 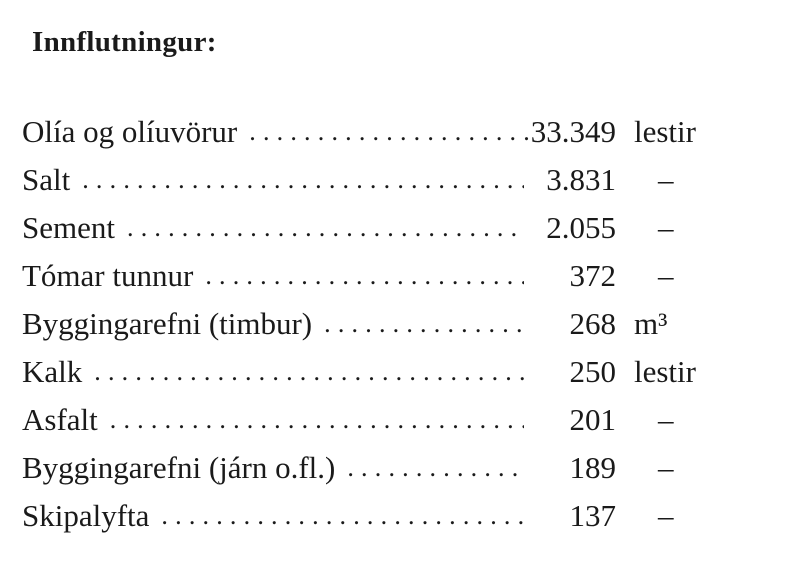 What do you see at coordinates (651, 323) in the screenshot?
I see `item-unit: m³` at bounding box center [651, 323].